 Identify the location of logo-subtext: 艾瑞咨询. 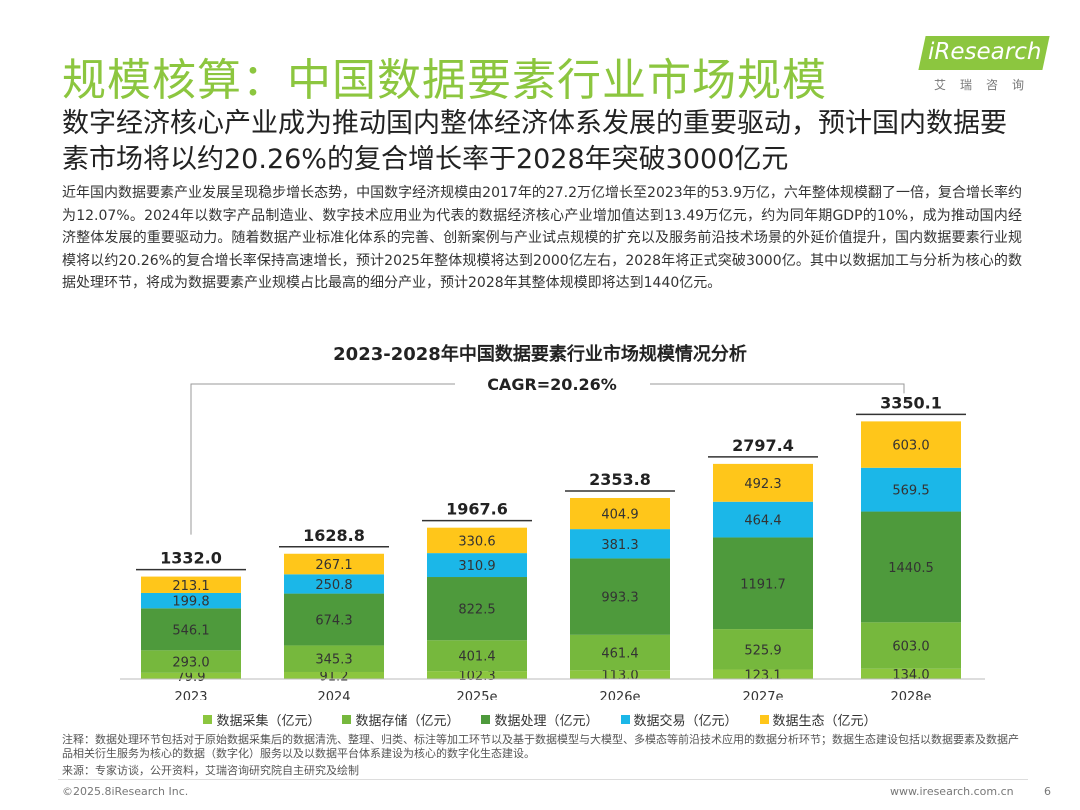
(986, 85).